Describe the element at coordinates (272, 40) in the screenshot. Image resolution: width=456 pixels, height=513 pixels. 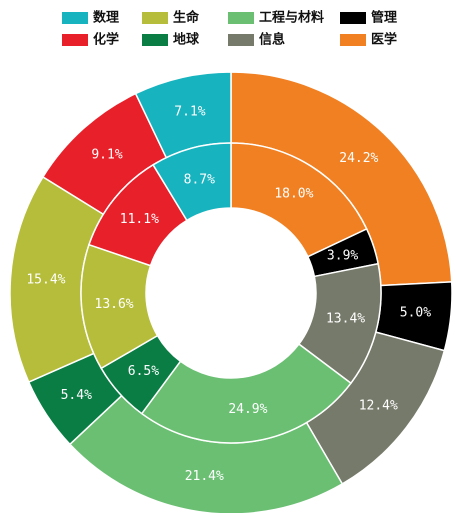
I see `legend-label: 信息` at that location.